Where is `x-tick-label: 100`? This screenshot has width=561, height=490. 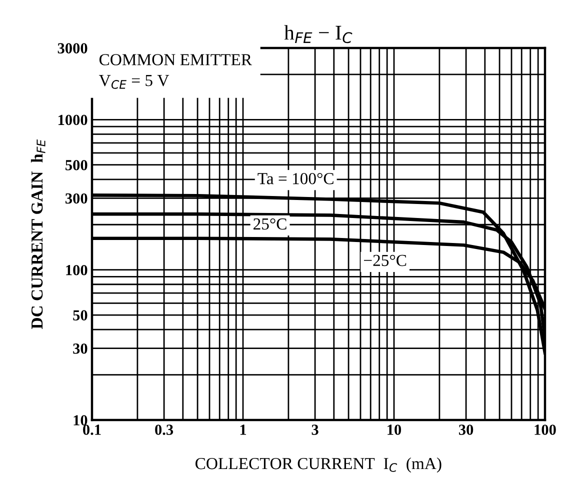 x-tick-label: 100 is located at coordinates (545, 429).